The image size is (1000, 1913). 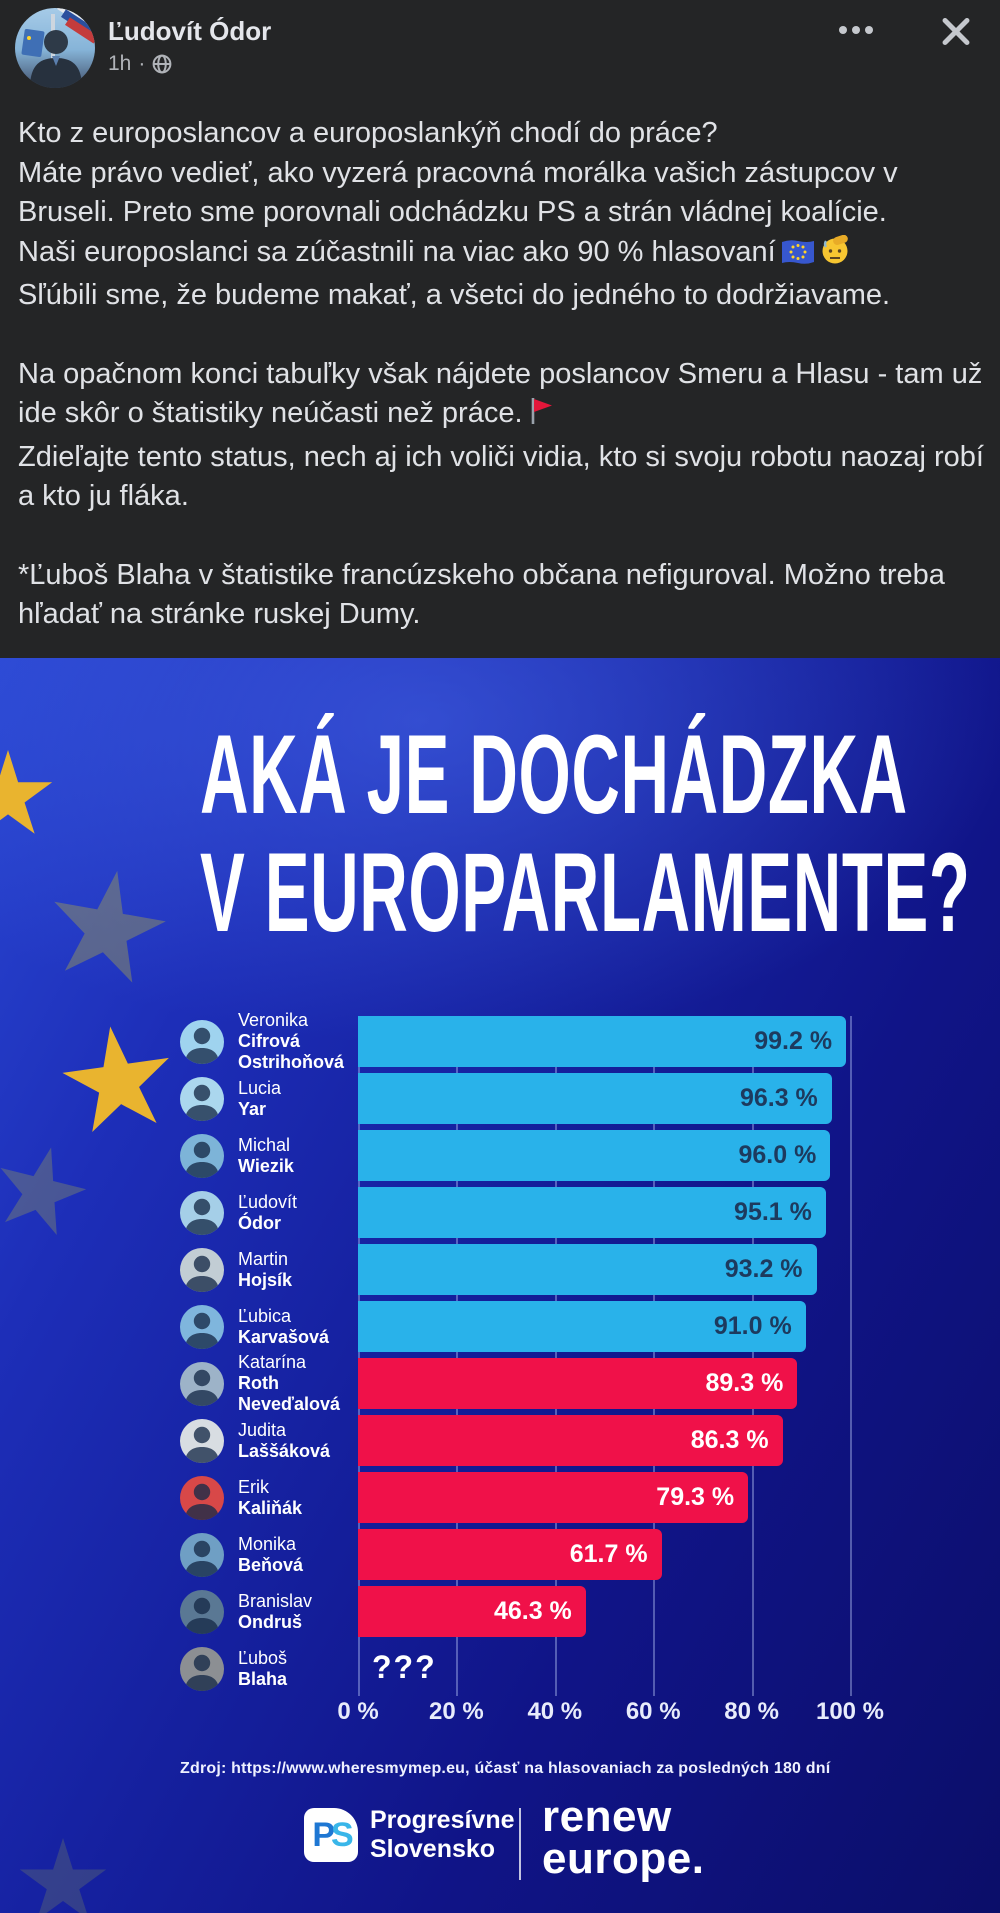 I want to click on attendance-value: 61.7 %, so click(x=608, y=1554).